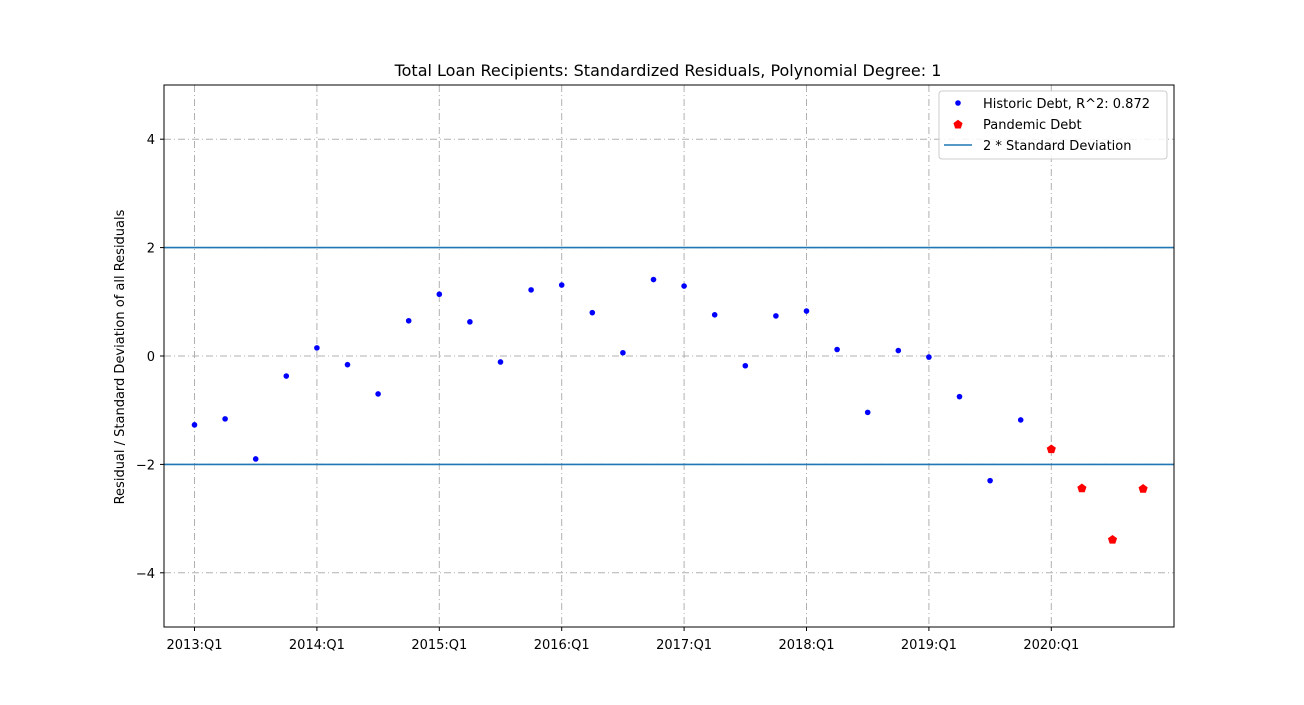  I want to click on y-tick-label: 4, so click(151, 140).